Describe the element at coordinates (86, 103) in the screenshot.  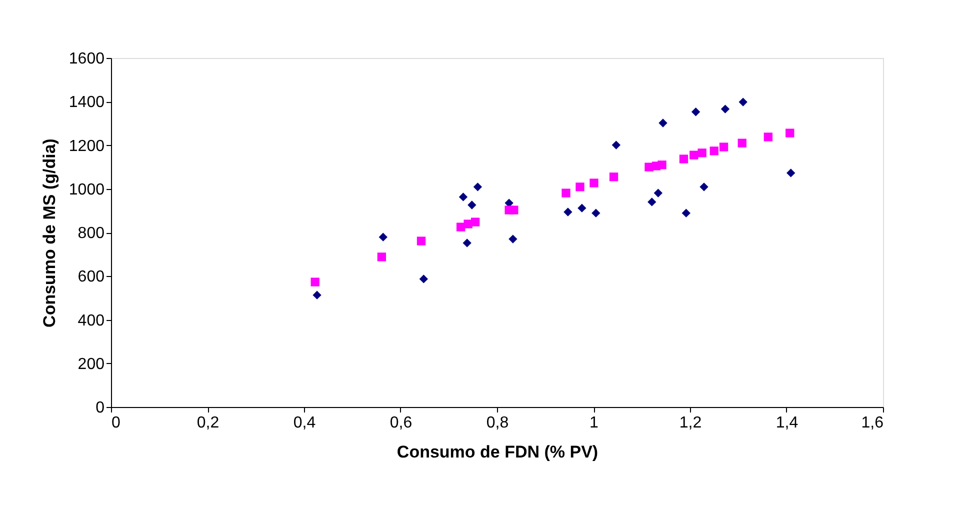
I see `y-tick-label: 1400` at that location.